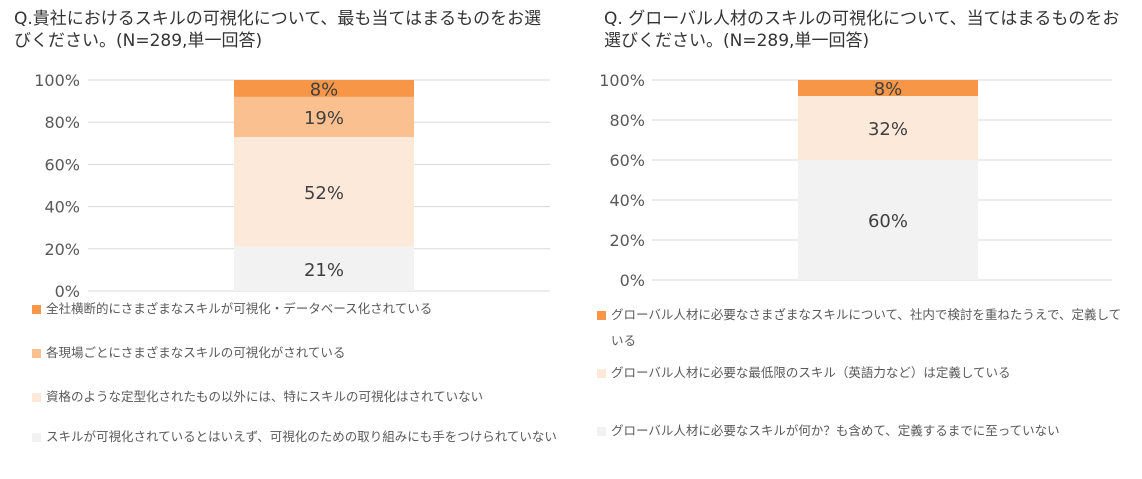  Describe the element at coordinates (265, 396) in the screenshot. I see `legend-label: 資格のような定型化されたもの以外には、特にスキルの可視化はされていない` at that location.